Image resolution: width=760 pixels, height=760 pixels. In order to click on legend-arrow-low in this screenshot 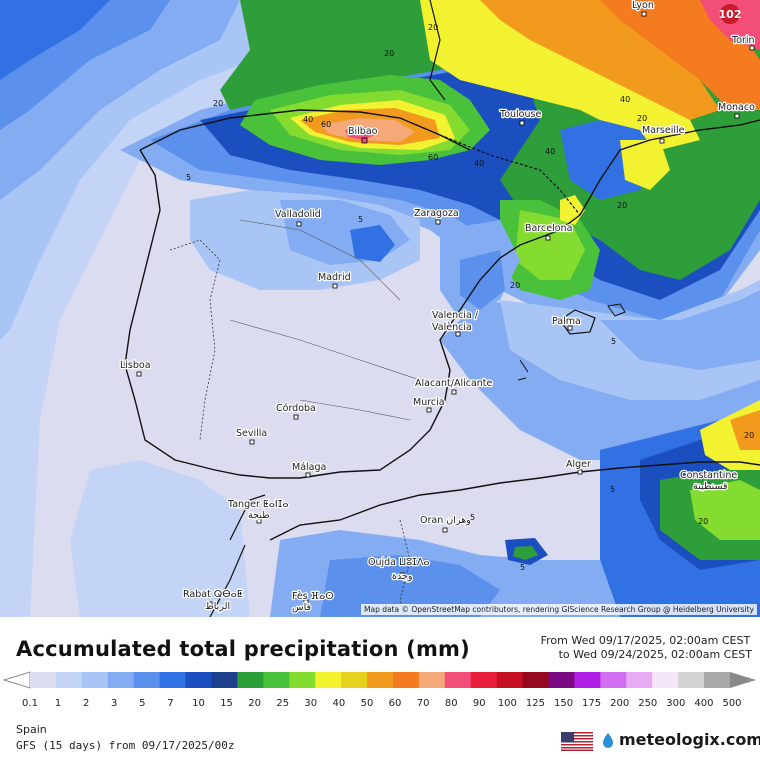, I will do `click(16, 680)`.